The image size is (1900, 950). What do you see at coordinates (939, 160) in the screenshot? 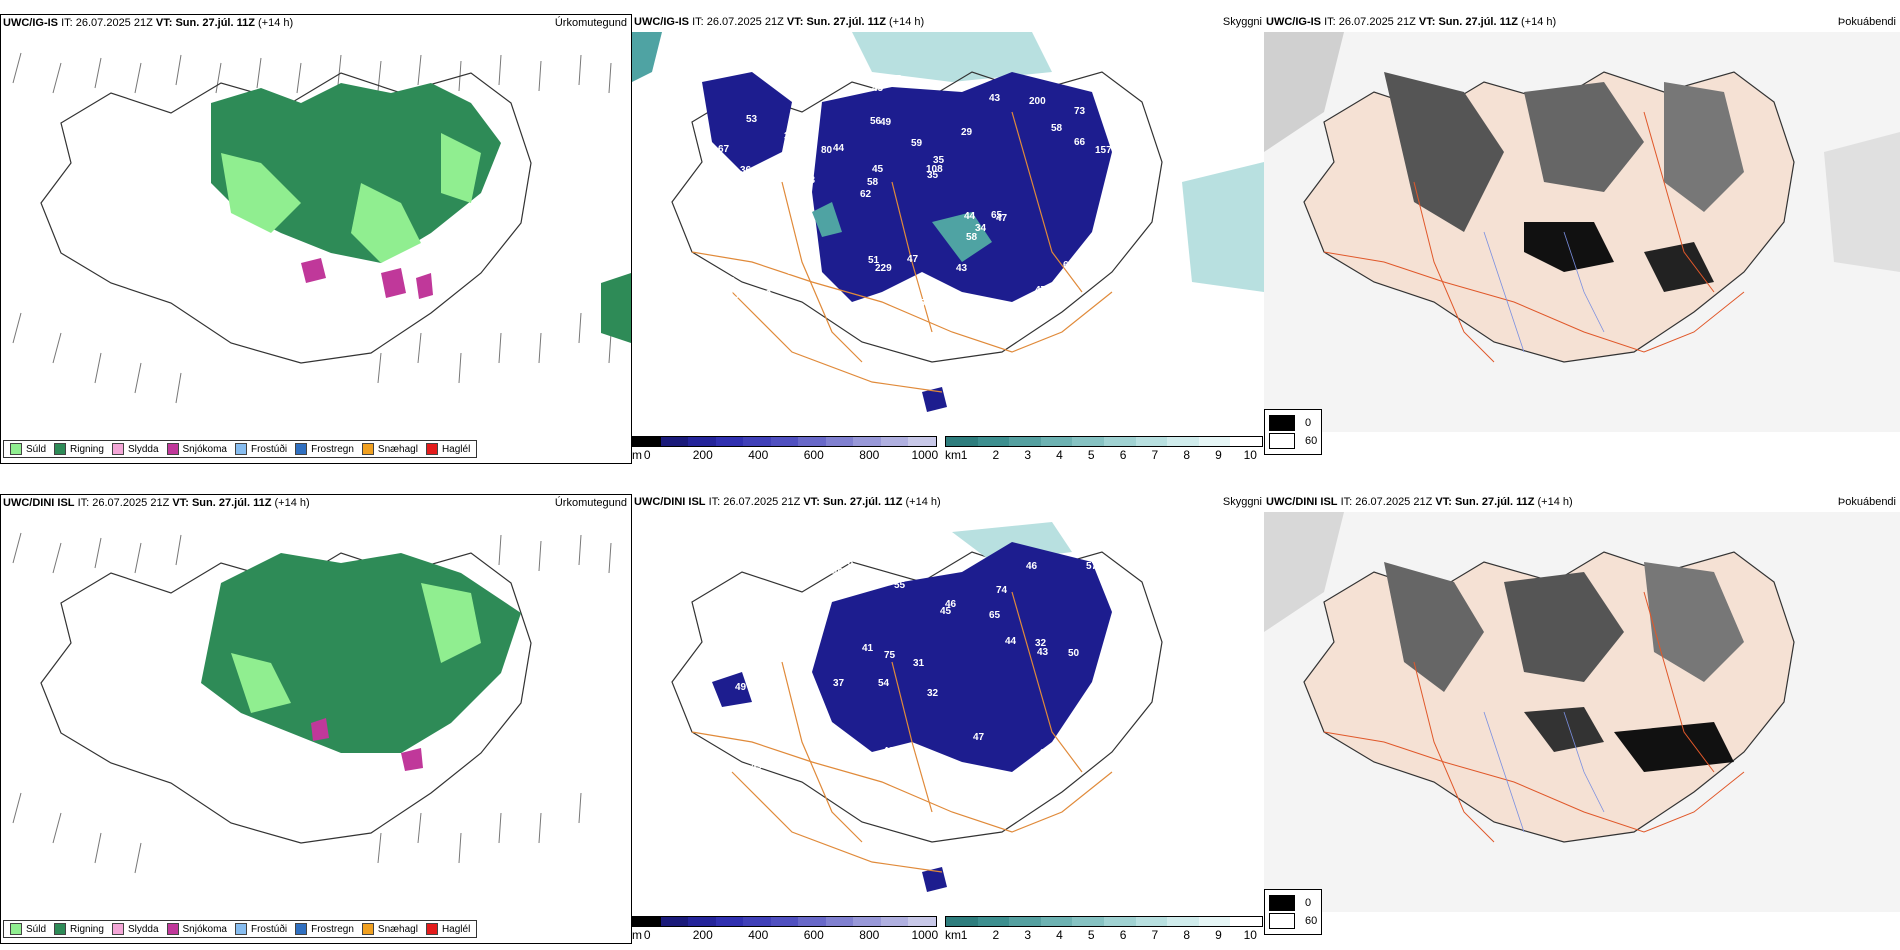
I see `visibility-value: 35` at bounding box center [939, 160].